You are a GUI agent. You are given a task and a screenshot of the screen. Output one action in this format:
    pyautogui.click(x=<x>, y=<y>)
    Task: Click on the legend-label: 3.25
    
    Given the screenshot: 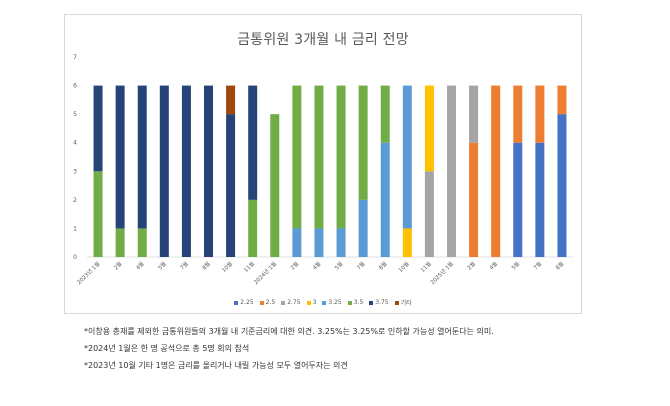 What is the action you would take?
    pyautogui.click(x=335, y=302)
    